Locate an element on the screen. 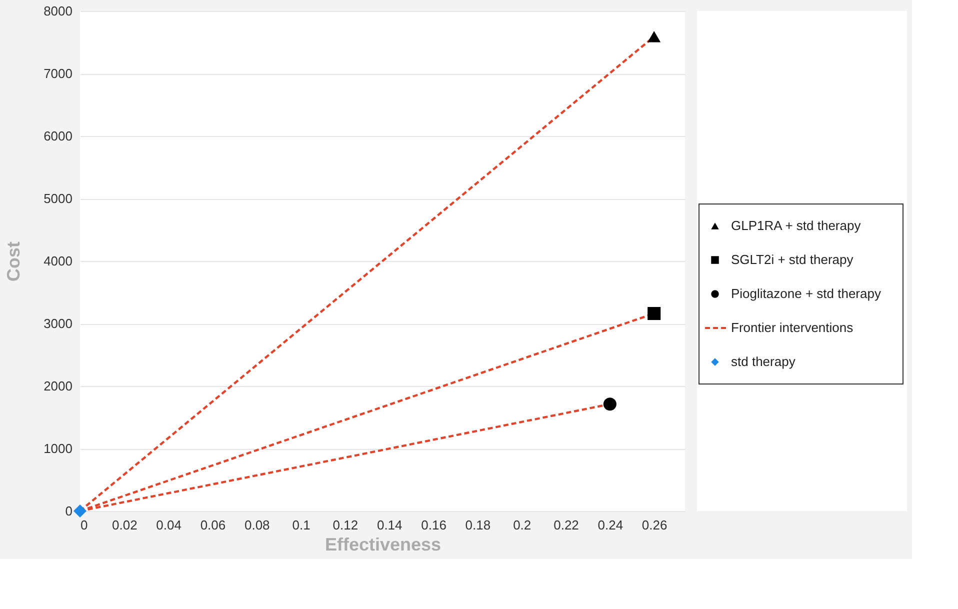 Image resolution: width=958 pixels, height=609 pixels. y-tick-label: 2000 is located at coordinates (58, 386).